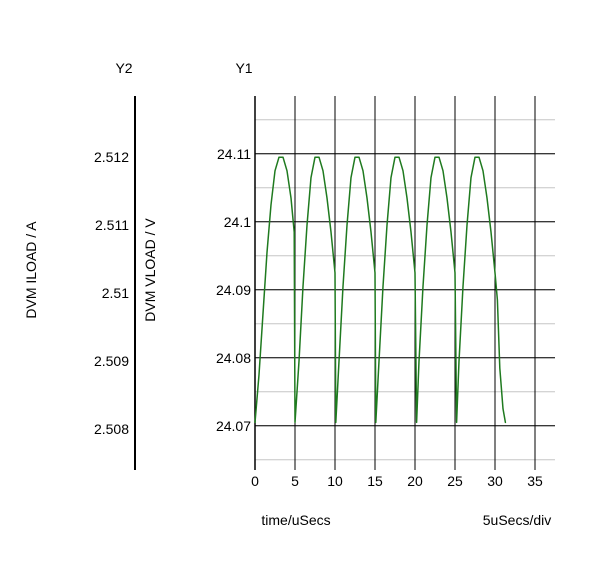  Describe the element at coordinates (255, 481) in the screenshot. I see `x-tick-label: 0` at that location.